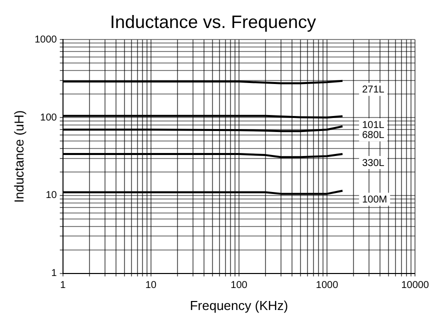  Describe the element at coordinates (373, 136) in the screenshot. I see `series-label: 680L` at that location.